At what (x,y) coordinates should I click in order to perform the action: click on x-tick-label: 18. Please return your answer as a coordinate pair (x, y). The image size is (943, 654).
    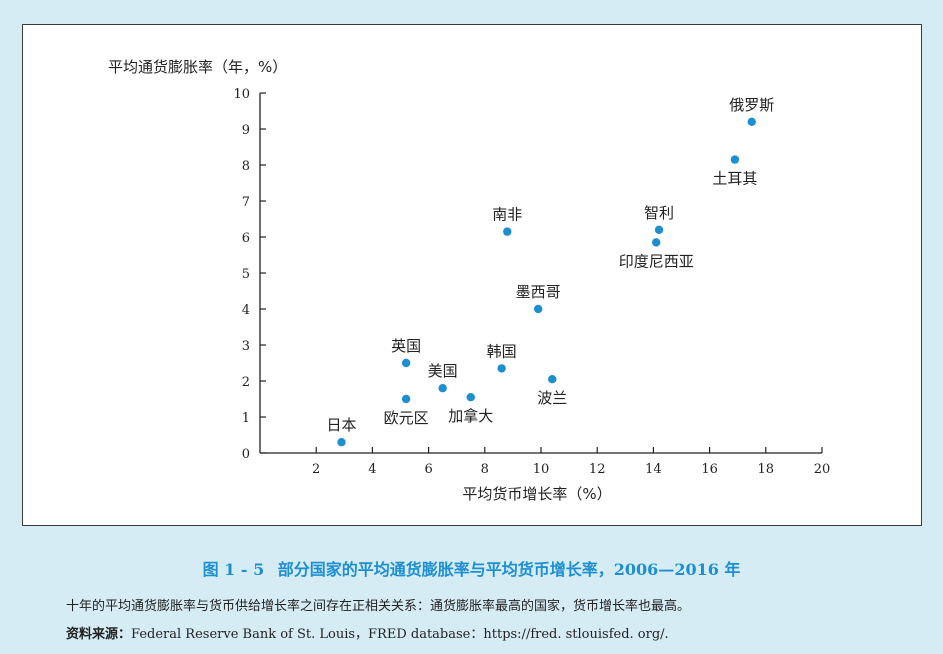
    Looking at the image, I should click on (766, 469).